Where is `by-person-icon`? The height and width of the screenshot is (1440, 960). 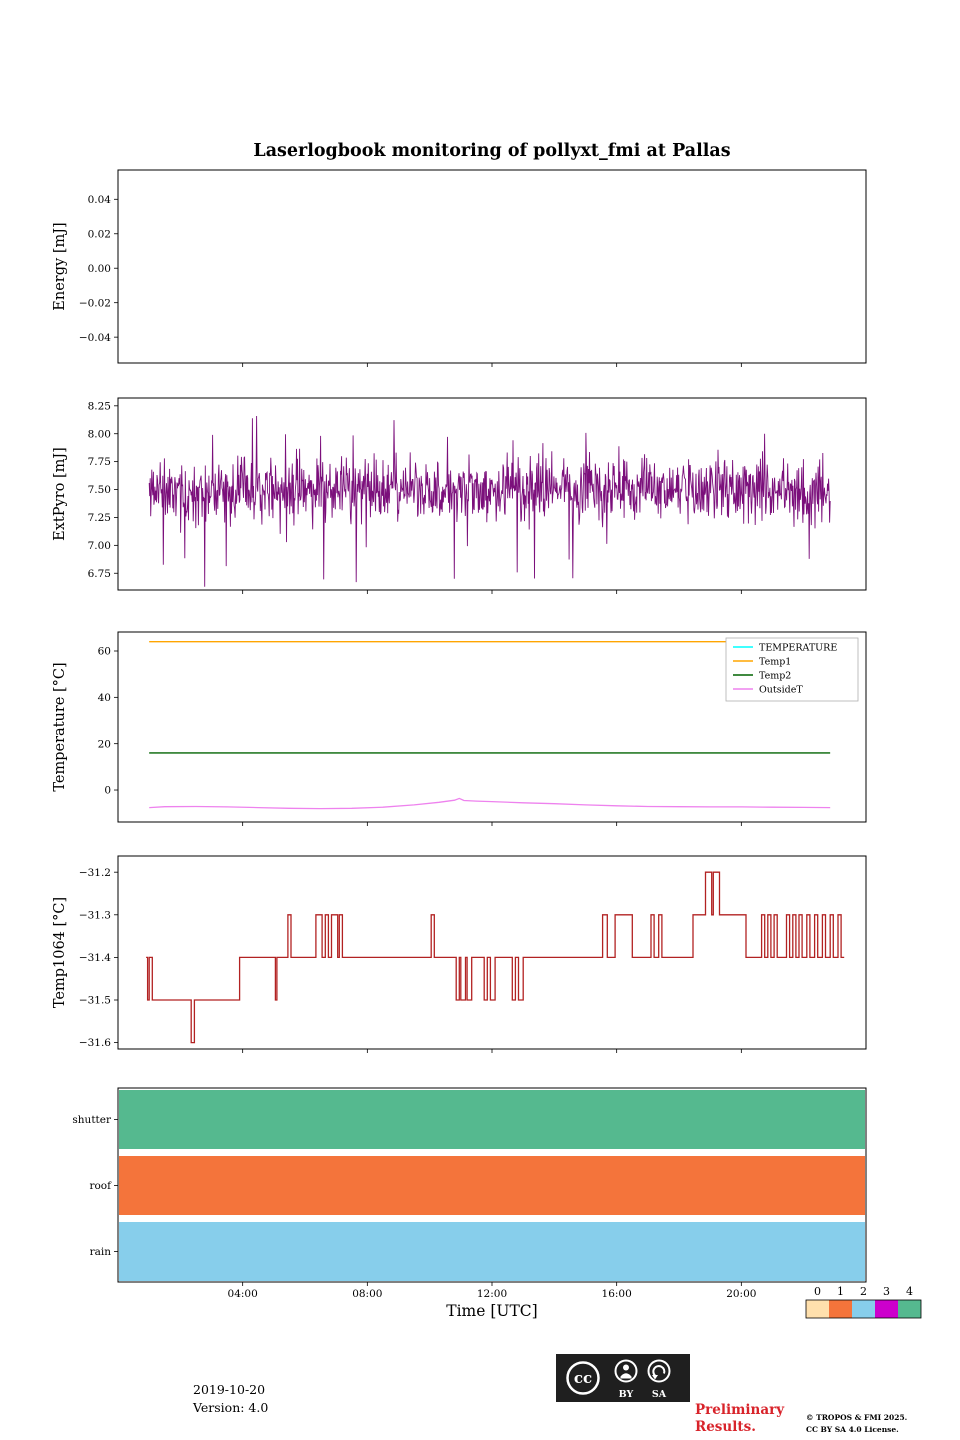 by-person-icon is located at coordinates (626, 1371).